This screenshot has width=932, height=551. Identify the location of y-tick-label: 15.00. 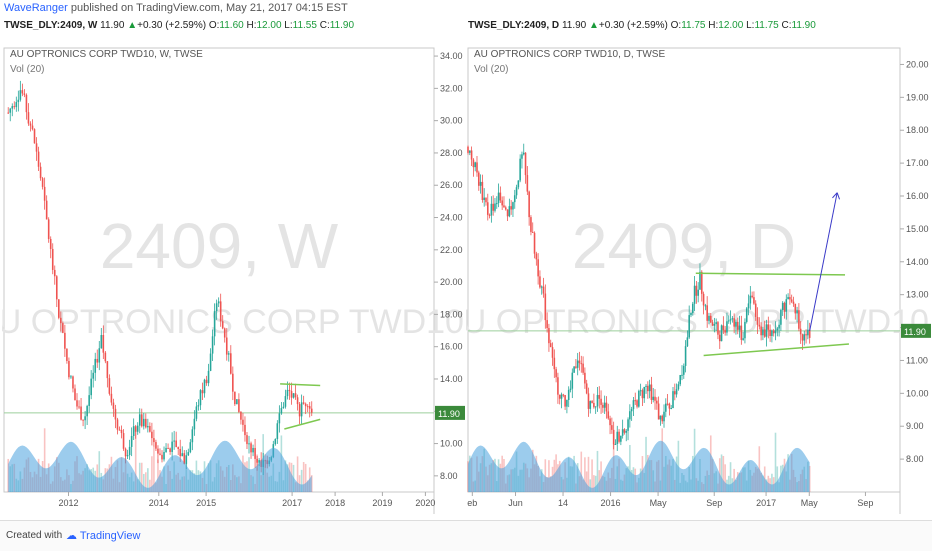
(917, 229).